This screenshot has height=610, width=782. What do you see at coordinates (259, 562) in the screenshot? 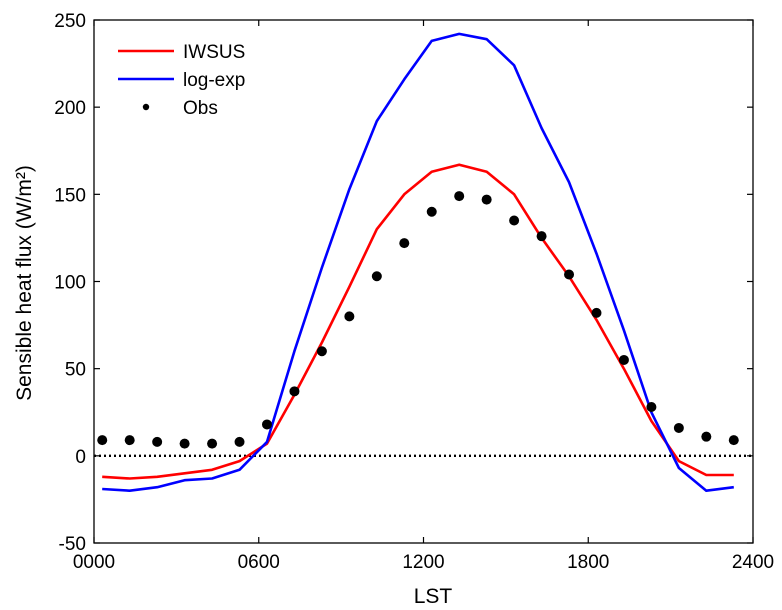
I see `x-tick-label: 0600` at bounding box center [259, 562].